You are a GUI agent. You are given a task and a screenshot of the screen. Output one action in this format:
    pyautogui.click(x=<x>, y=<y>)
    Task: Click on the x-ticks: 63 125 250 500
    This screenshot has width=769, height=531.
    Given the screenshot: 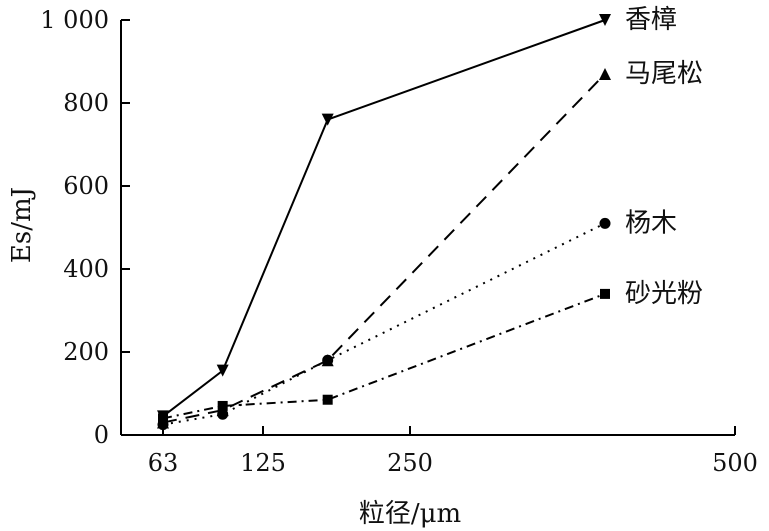 What is the action you would take?
    pyautogui.click(x=453, y=451)
    